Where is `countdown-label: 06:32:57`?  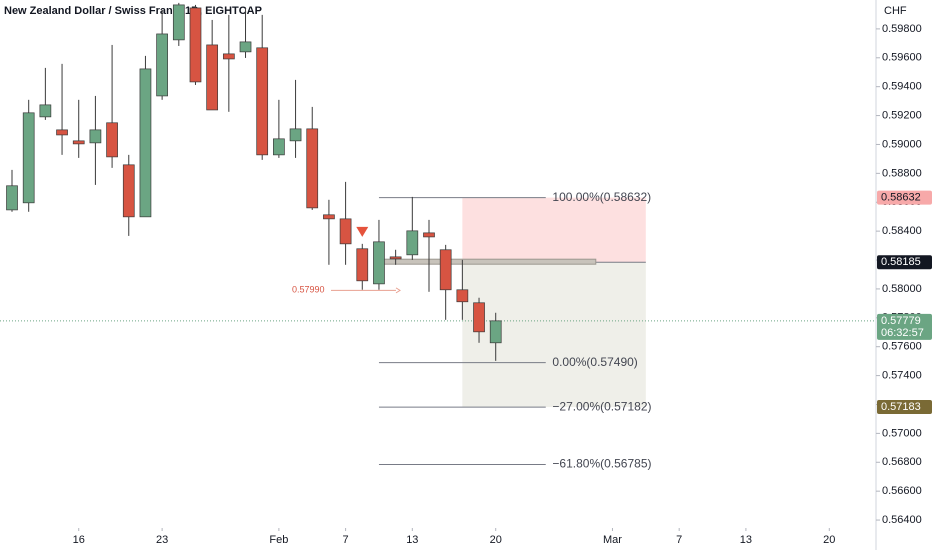
countdown-label: 06:32:57 is located at coordinates (902, 333).